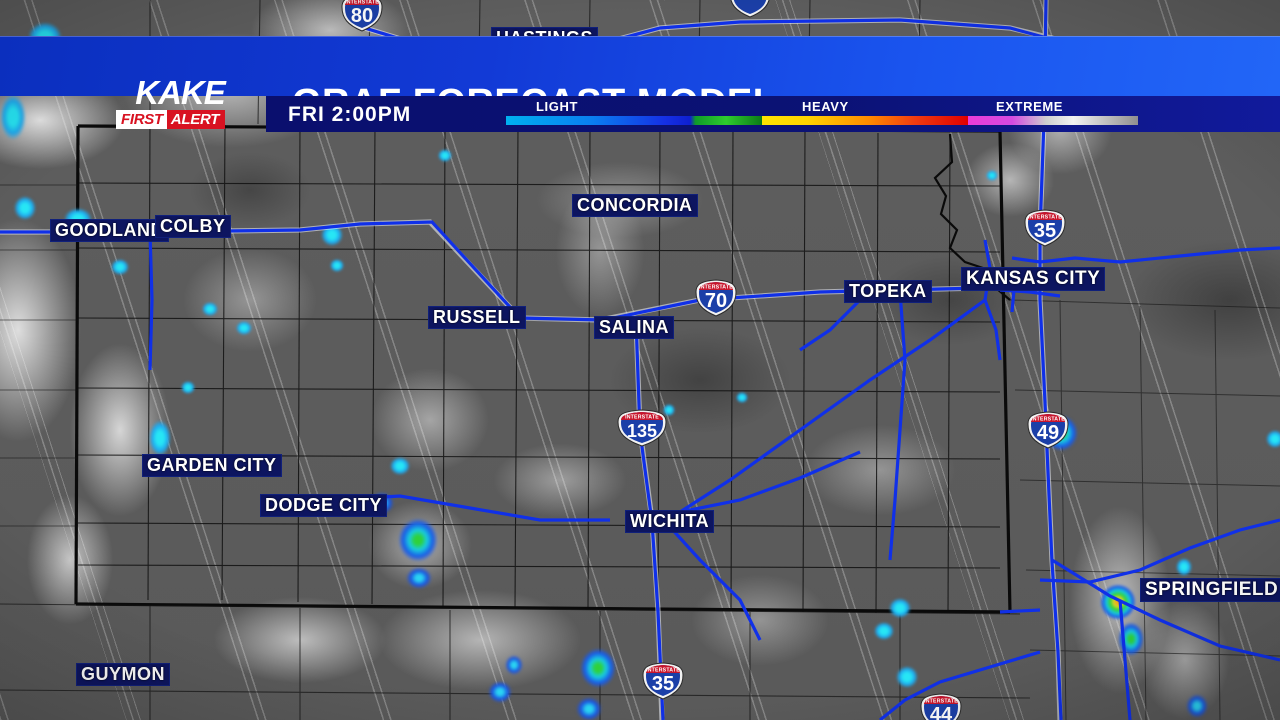 The width and height of the screenshot is (1280, 720). Describe the element at coordinates (825, 106) in the screenshot. I see `legend-label-heavy: HEAVY` at that location.